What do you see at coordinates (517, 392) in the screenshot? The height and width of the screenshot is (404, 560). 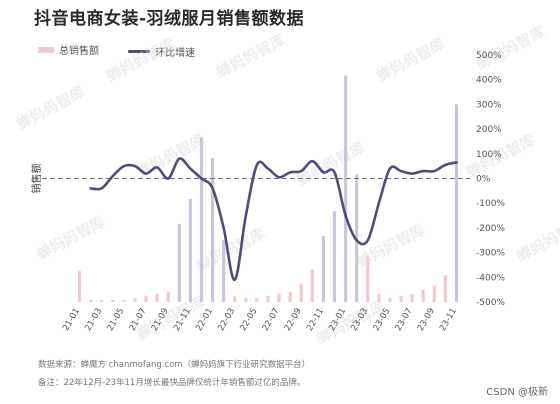 I see `credit-label: CSDN @极新` at bounding box center [517, 392].